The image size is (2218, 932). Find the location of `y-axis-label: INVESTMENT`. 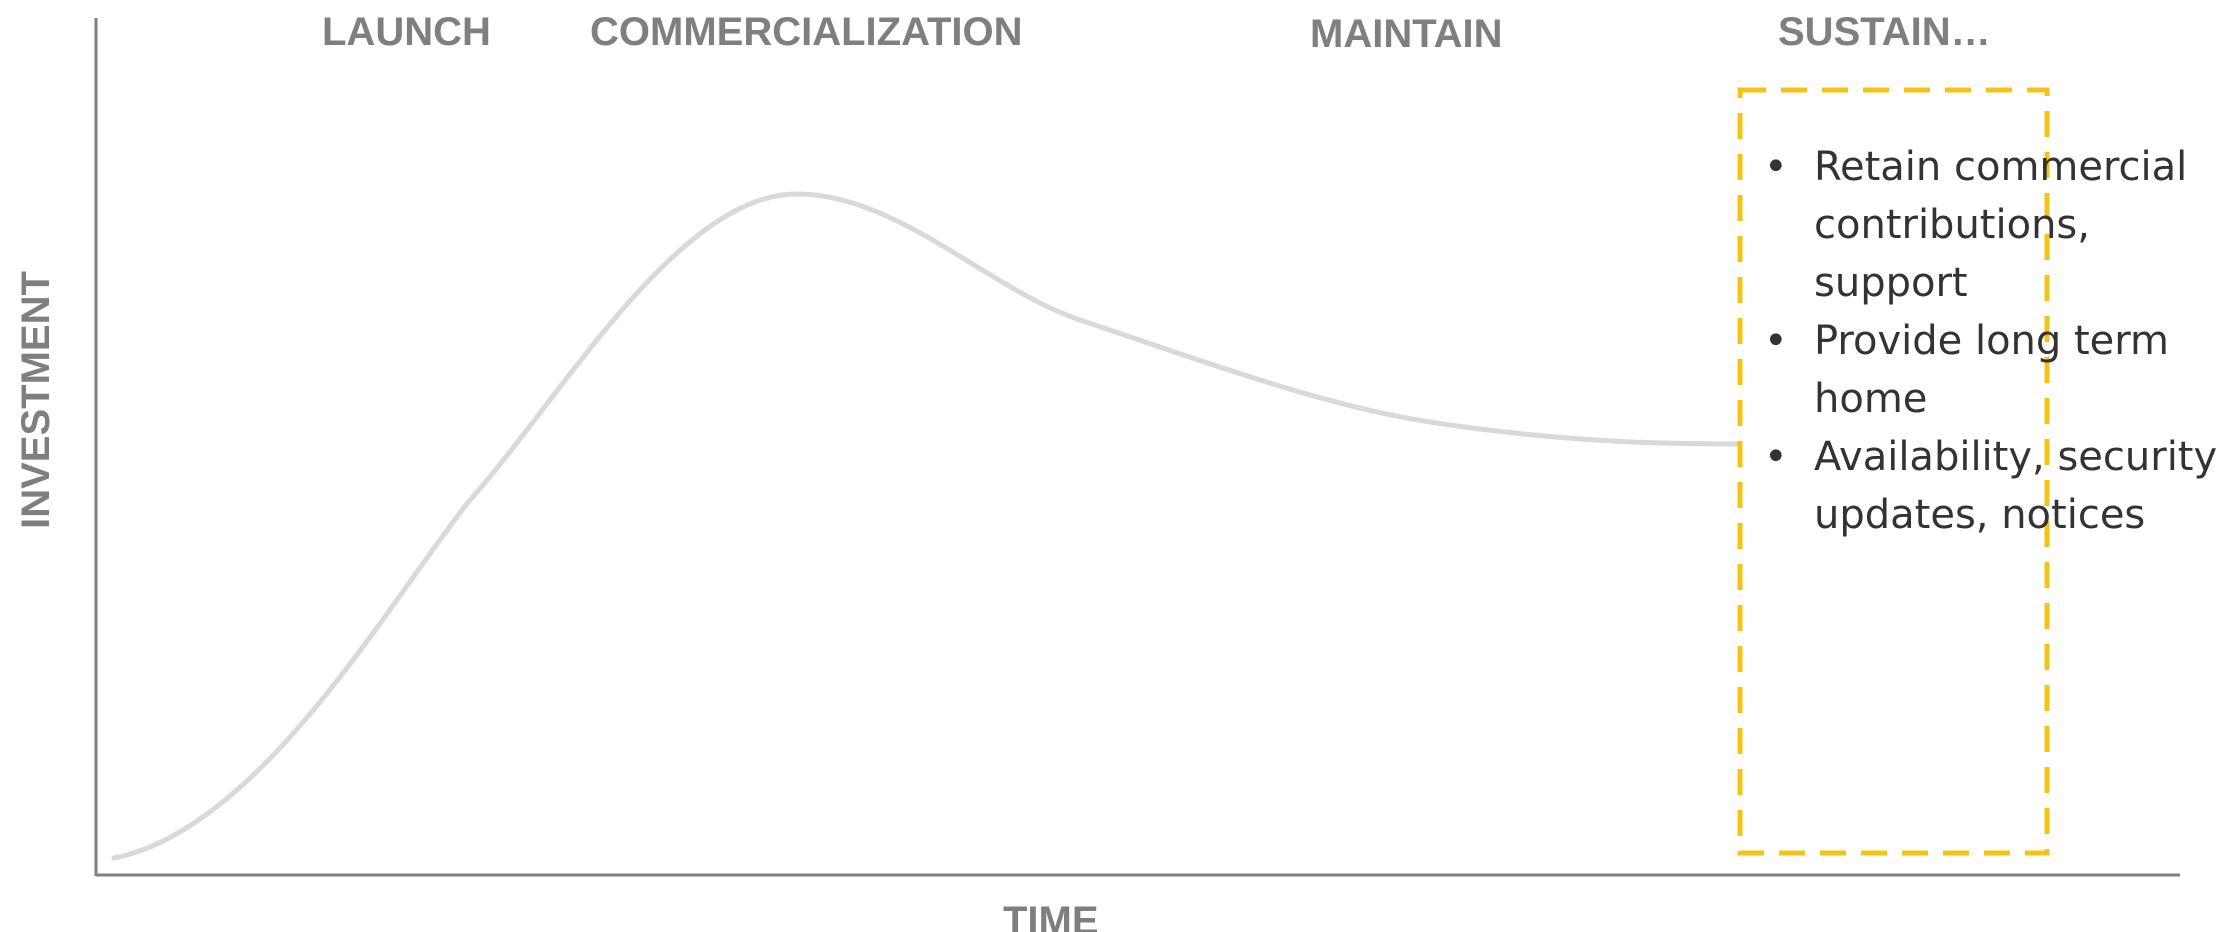

y-axis-label: INVESTMENT is located at coordinates (36, 400).